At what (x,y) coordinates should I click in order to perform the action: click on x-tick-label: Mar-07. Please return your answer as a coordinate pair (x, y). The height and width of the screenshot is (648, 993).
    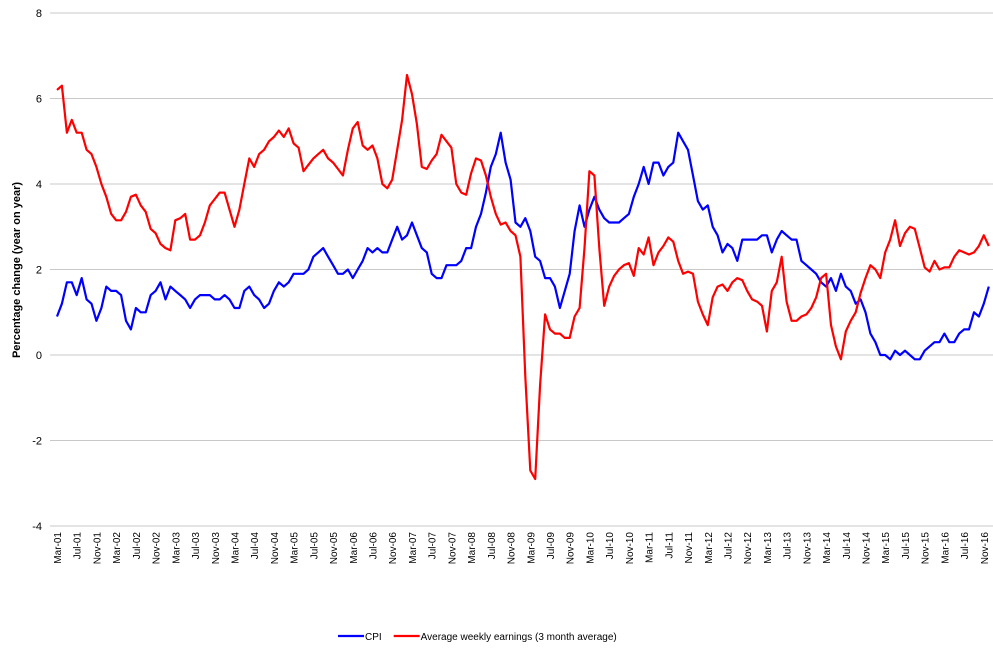
    Looking at the image, I should click on (413, 548).